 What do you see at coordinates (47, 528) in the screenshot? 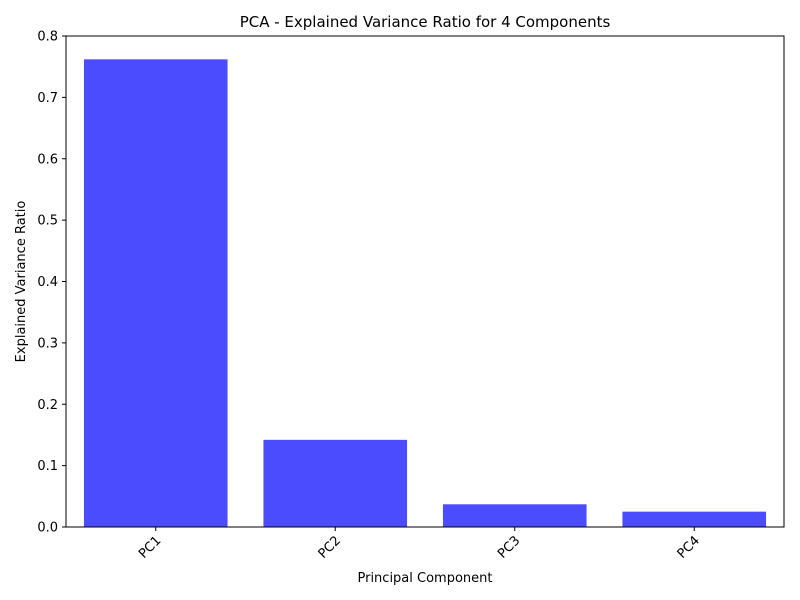
I see `y-tick-label: 0.0` at bounding box center [47, 528].